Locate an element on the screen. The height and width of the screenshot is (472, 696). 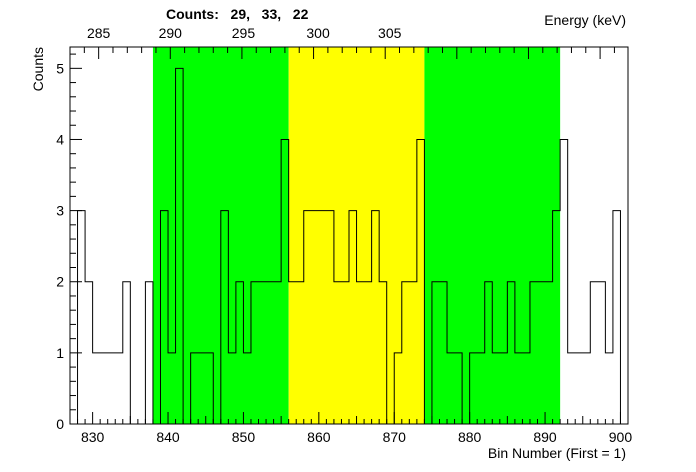
y-tick-label: 0 is located at coordinates (60, 424).